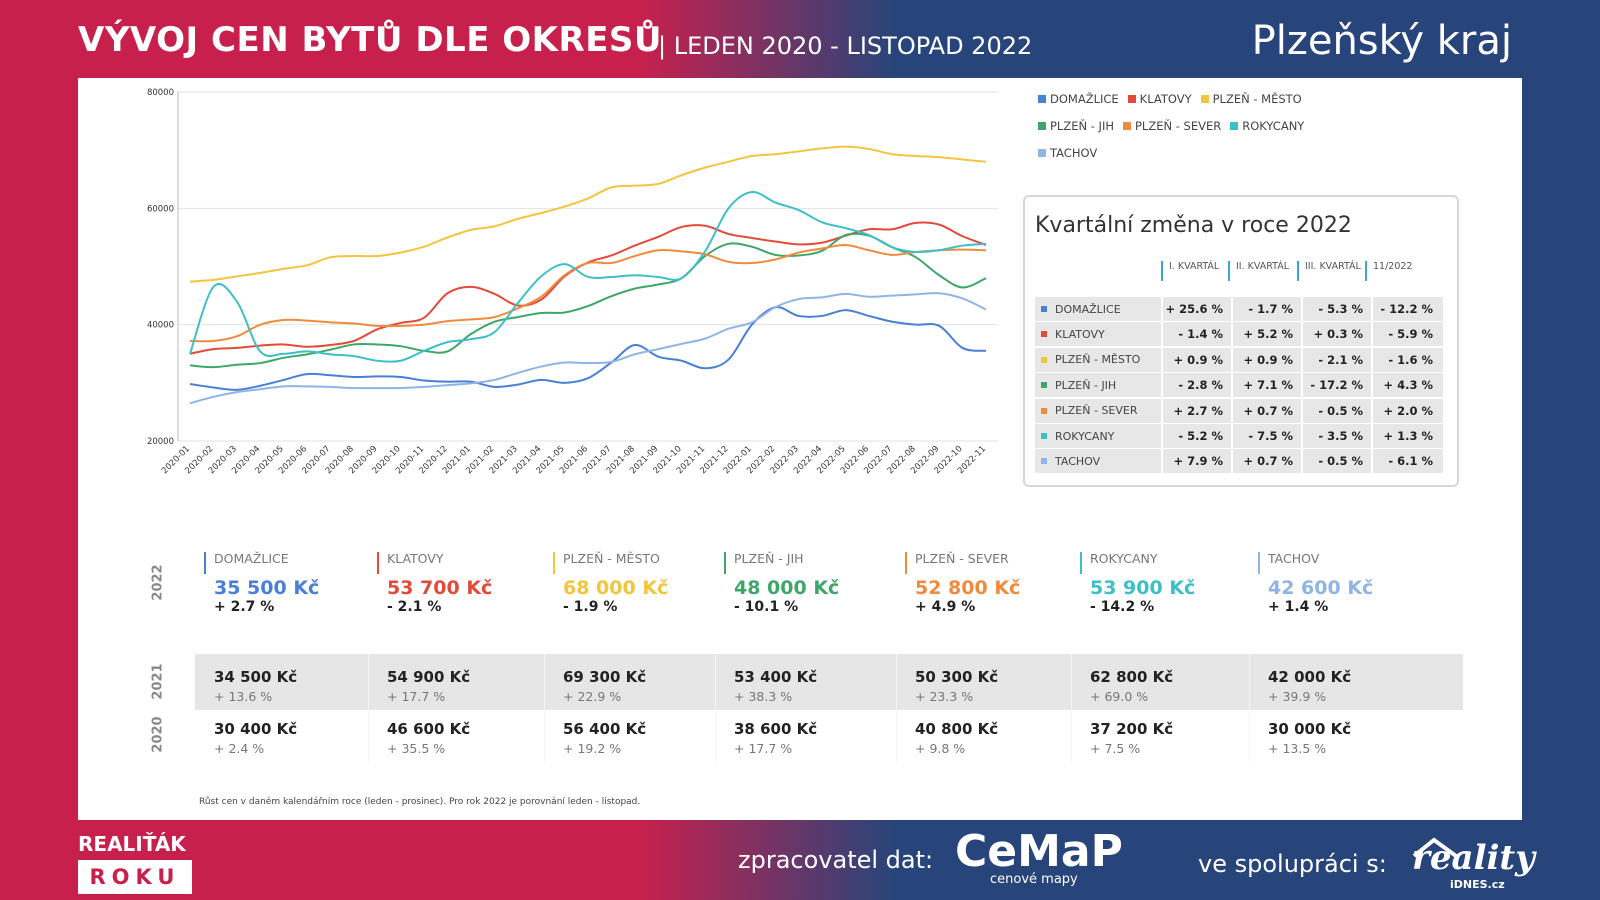 Image resolution: width=1600 pixels, height=900 pixels. Describe the element at coordinates (982, 738) in the screenshot. I see `district-cell-2020: 40 800 Kč + 9.8 %` at that location.